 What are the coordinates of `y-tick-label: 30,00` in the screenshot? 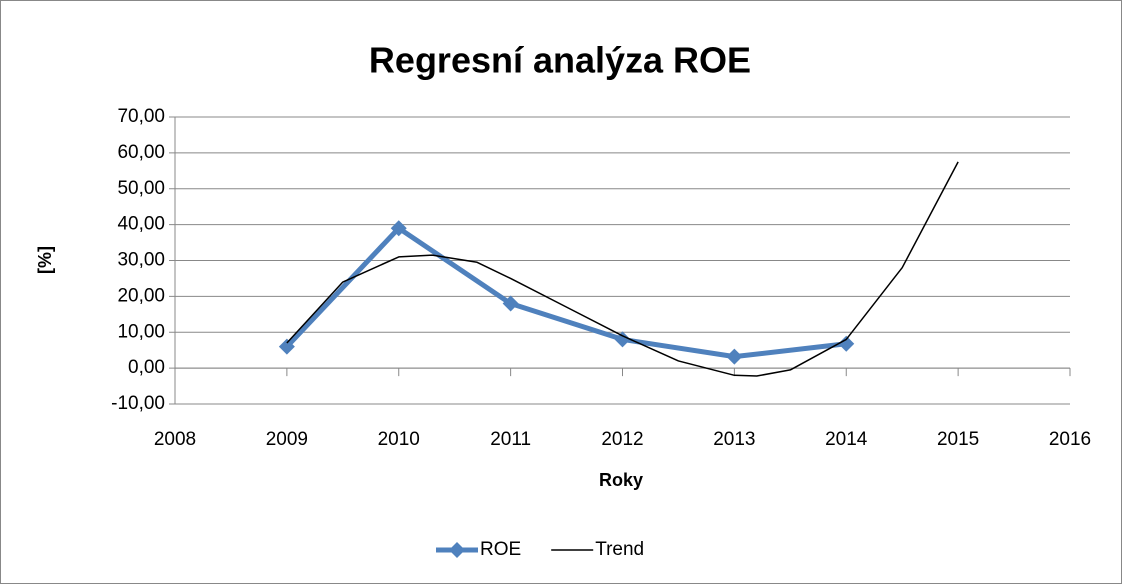 It's located at (141, 260).